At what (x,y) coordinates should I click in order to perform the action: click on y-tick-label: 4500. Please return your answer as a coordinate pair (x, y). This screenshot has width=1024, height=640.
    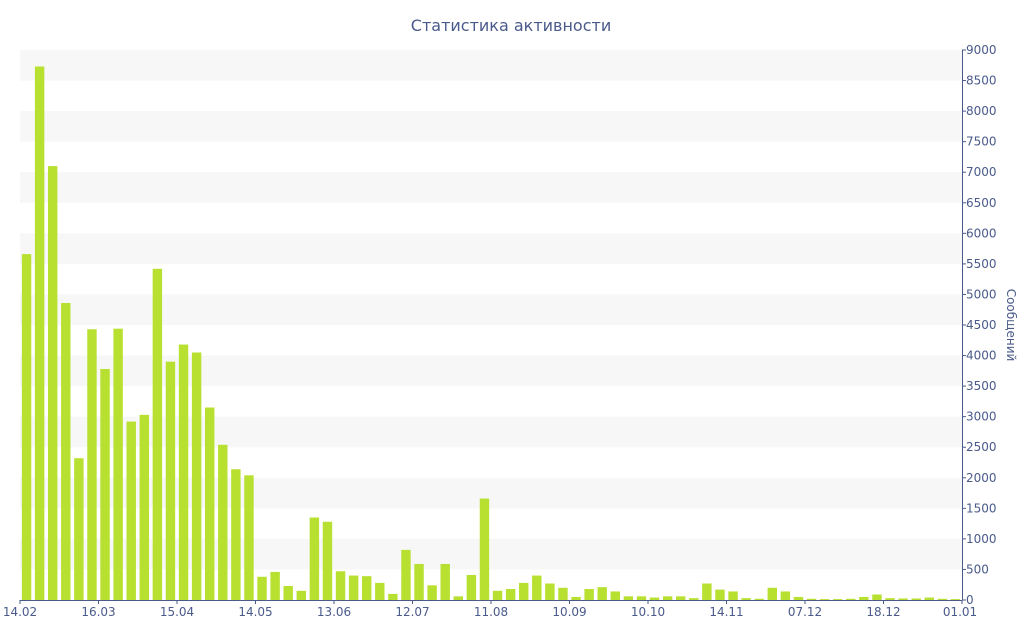
    Looking at the image, I should click on (981, 325).